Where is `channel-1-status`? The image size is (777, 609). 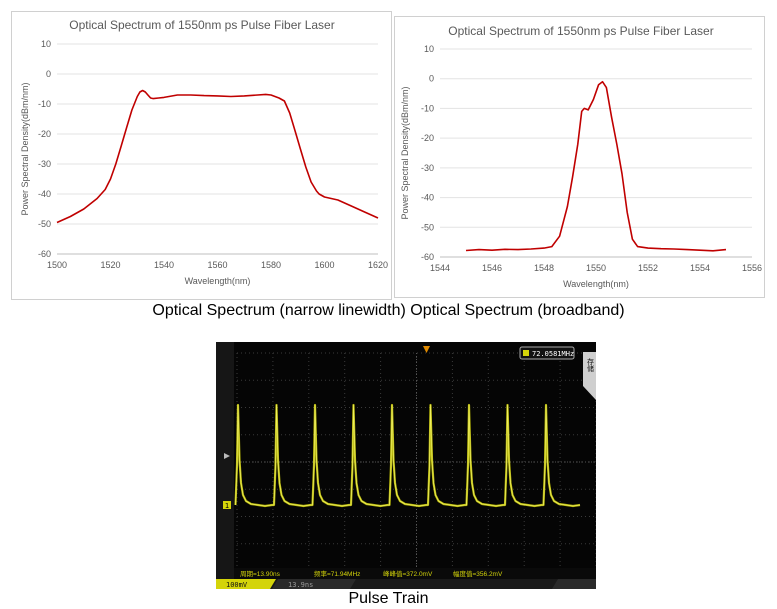 channel-1-status is located at coordinates (246, 584).